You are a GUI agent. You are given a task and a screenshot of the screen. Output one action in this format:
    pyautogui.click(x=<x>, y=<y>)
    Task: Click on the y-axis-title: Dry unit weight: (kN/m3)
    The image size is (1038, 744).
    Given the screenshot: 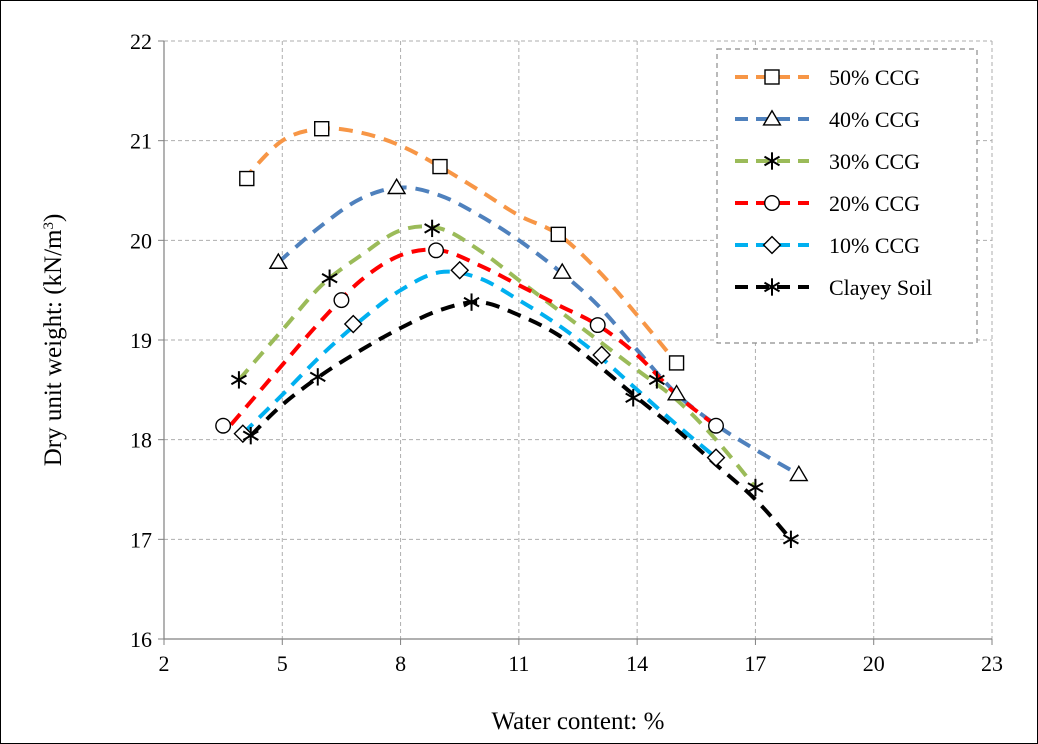 What is the action you would take?
    pyautogui.click(x=53, y=340)
    